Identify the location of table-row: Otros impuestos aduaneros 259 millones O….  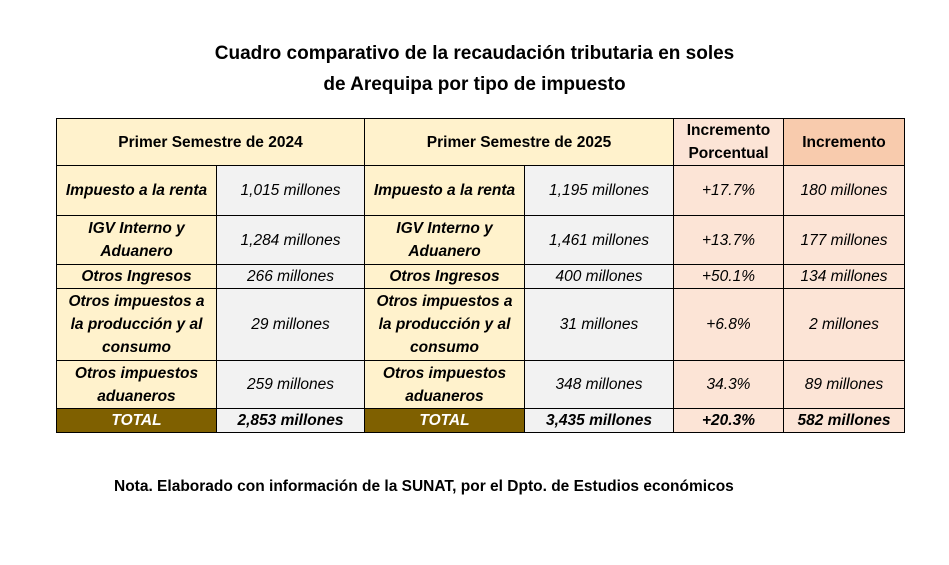
(480, 384).